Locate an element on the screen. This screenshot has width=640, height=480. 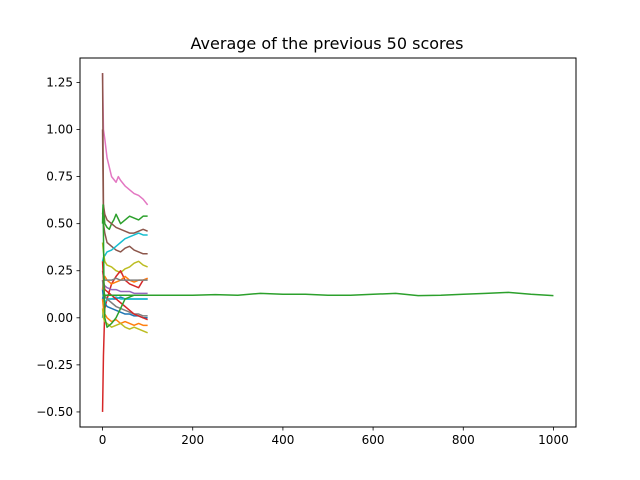
y-tick-label: 1.00 is located at coordinates (59, 130).